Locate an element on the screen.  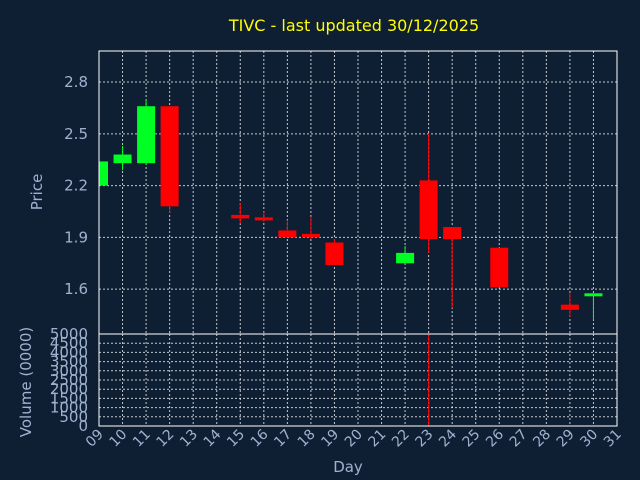
price-tick-label: 2.5 is located at coordinates (76, 134).